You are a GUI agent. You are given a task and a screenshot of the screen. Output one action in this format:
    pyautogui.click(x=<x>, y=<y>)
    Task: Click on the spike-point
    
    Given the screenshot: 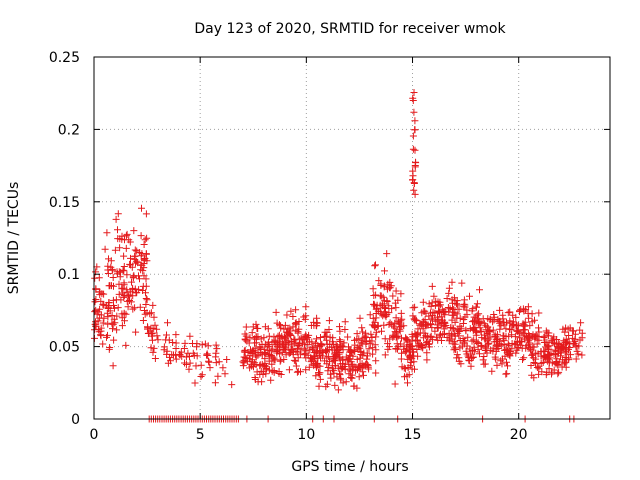 What is the action you would take?
    pyautogui.click(x=414, y=183)
    